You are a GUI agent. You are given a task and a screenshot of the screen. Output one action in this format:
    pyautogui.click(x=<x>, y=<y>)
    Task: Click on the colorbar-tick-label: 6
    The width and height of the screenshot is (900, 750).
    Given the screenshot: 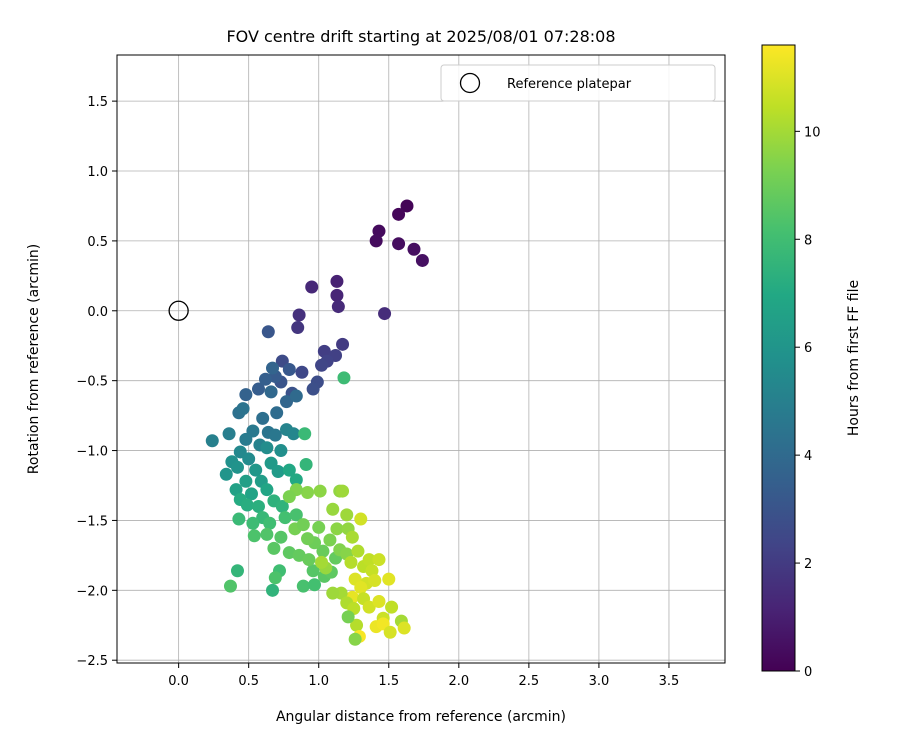 What is the action you would take?
    pyautogui.click(x=808, y=348)
    